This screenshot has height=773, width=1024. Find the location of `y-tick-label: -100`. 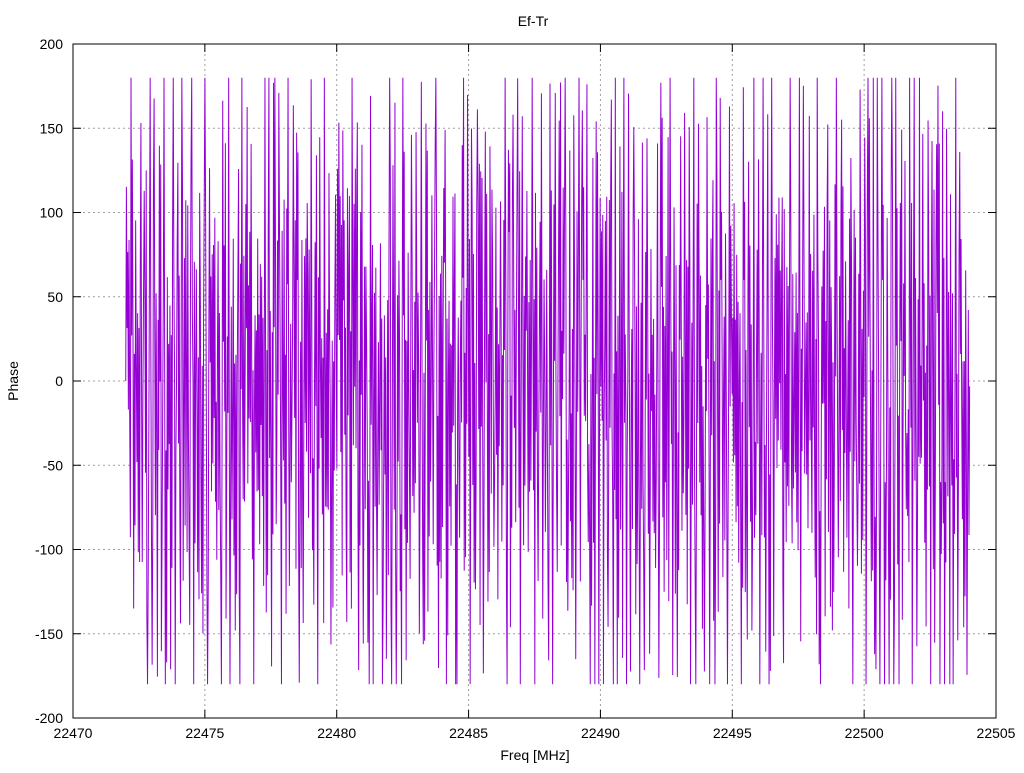

y-tick-label: -100 is located at coordinates (49, 550).